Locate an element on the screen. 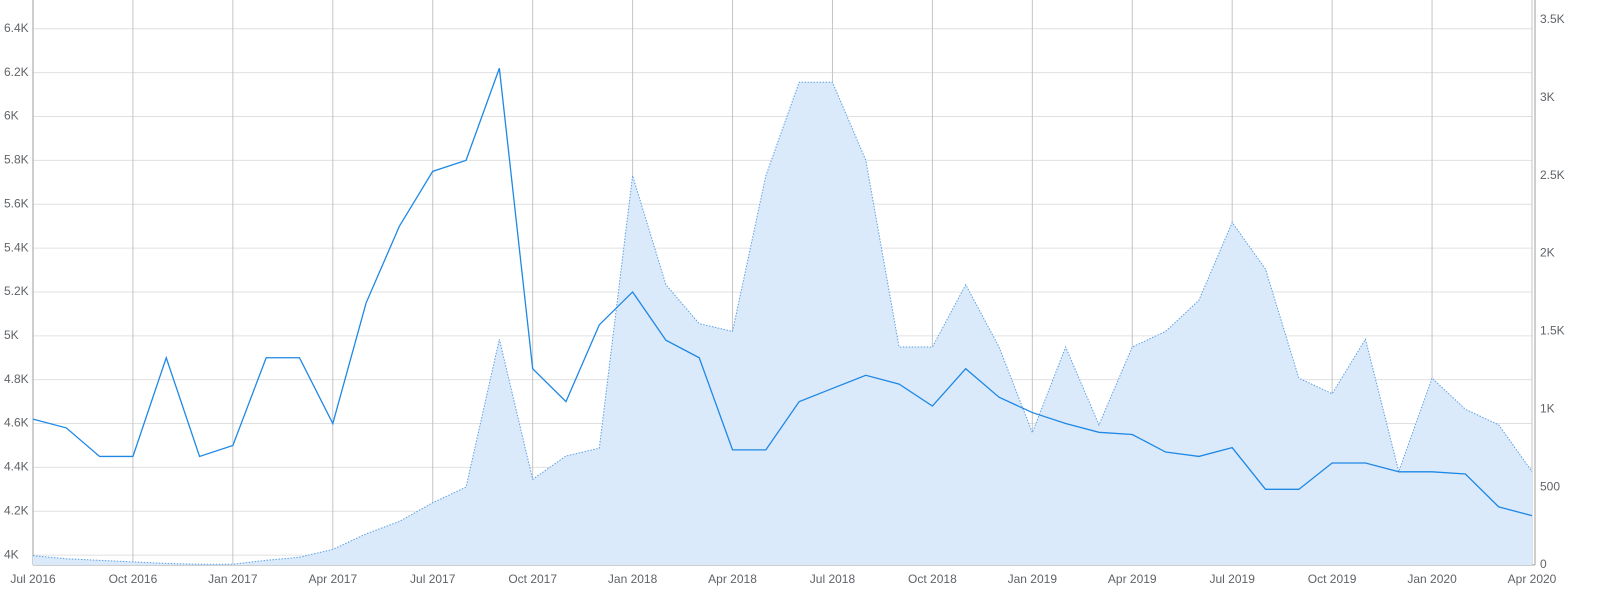 Image resolution: width=1600 pixels, height=606 pixels. x-tick-label: Oct 2019 is located at coordinates (1332, 579).